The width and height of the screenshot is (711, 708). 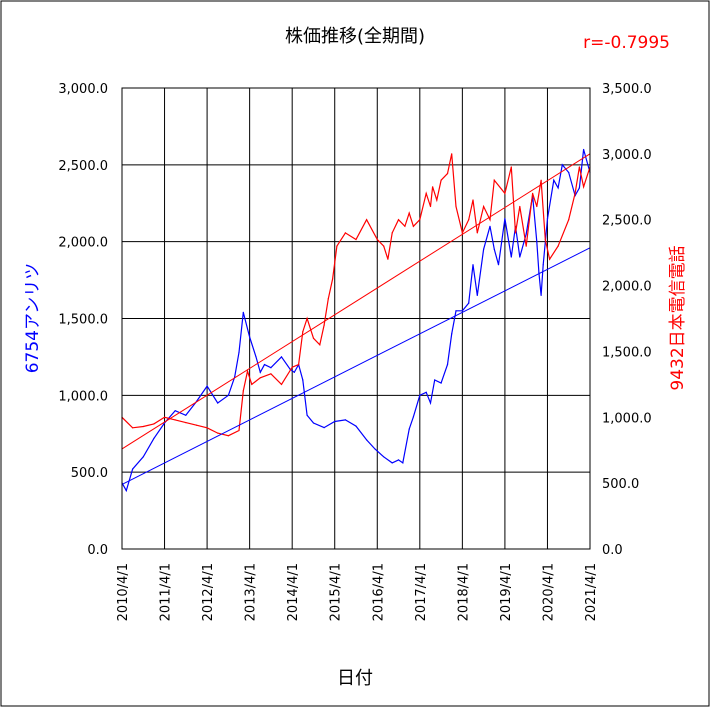 What do you see at coordinates (336, 592) in the screenshot?
I see `x-tick-label: 2015/4/1` at bounding box center [336, 592].